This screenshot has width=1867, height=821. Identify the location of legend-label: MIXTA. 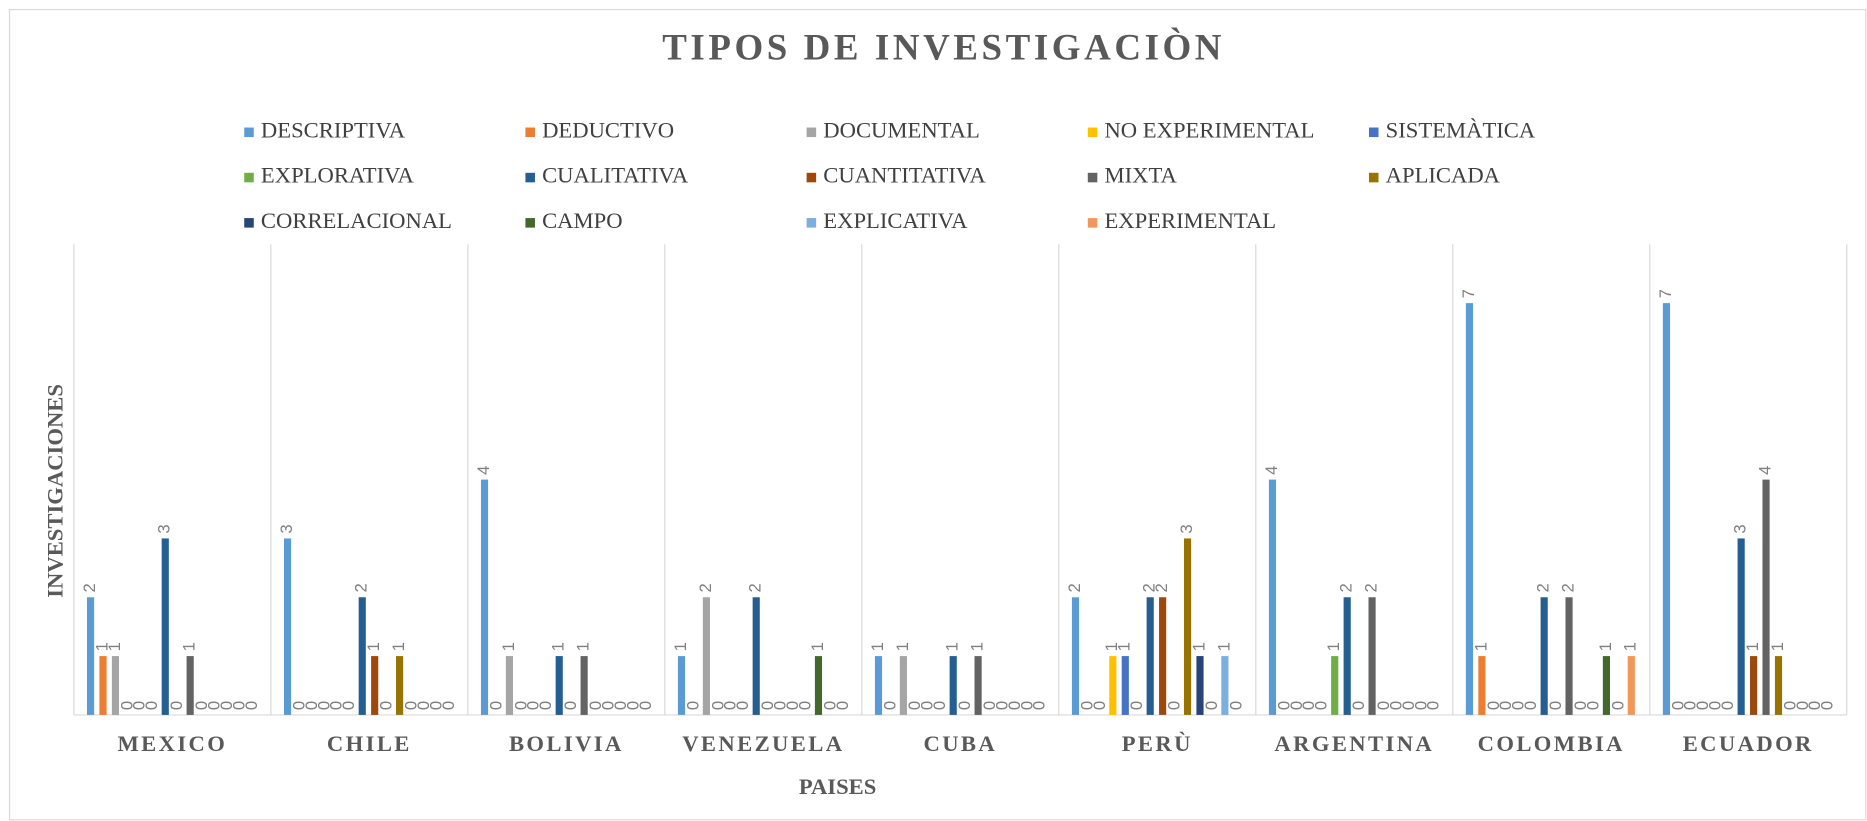
(1140, 175).